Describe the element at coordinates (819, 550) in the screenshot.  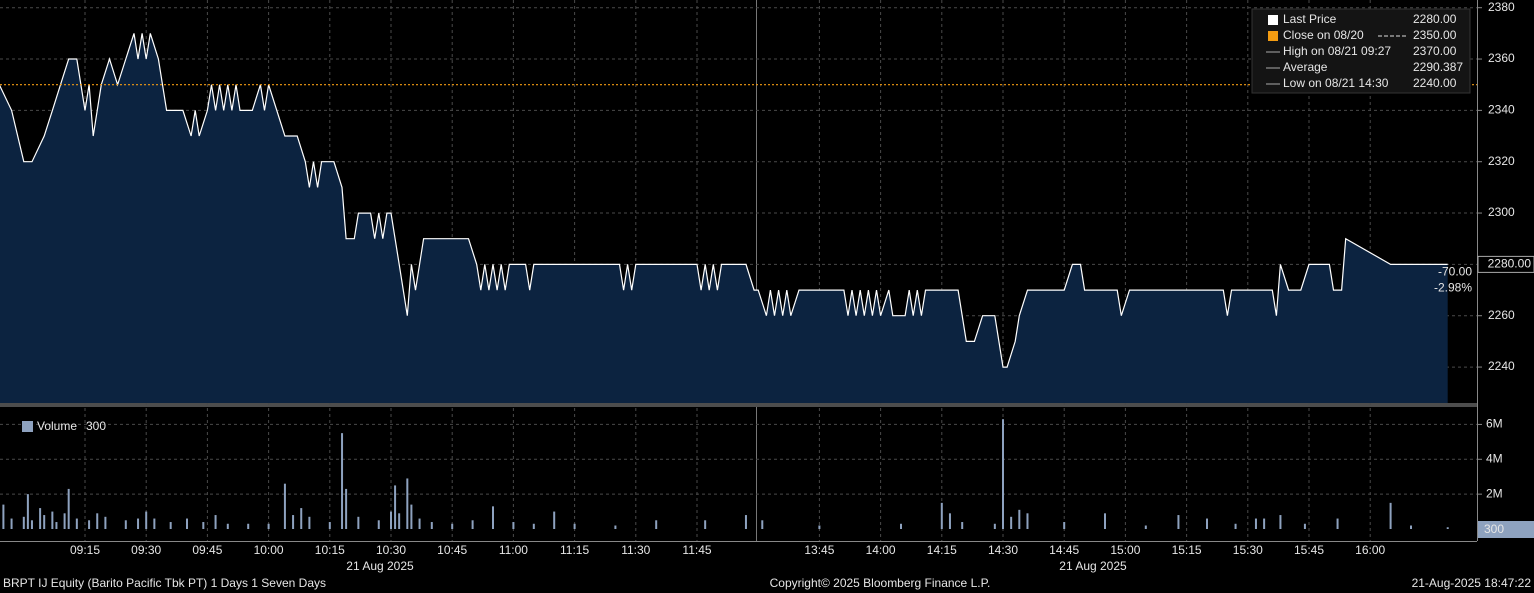
I see `x-tick-label: 13:45` at that location.